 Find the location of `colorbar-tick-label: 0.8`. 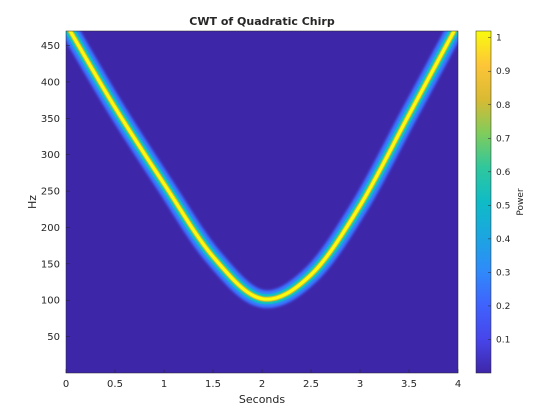

colorbar-tick-label: 0.8 is located at coordinates (503, 106).